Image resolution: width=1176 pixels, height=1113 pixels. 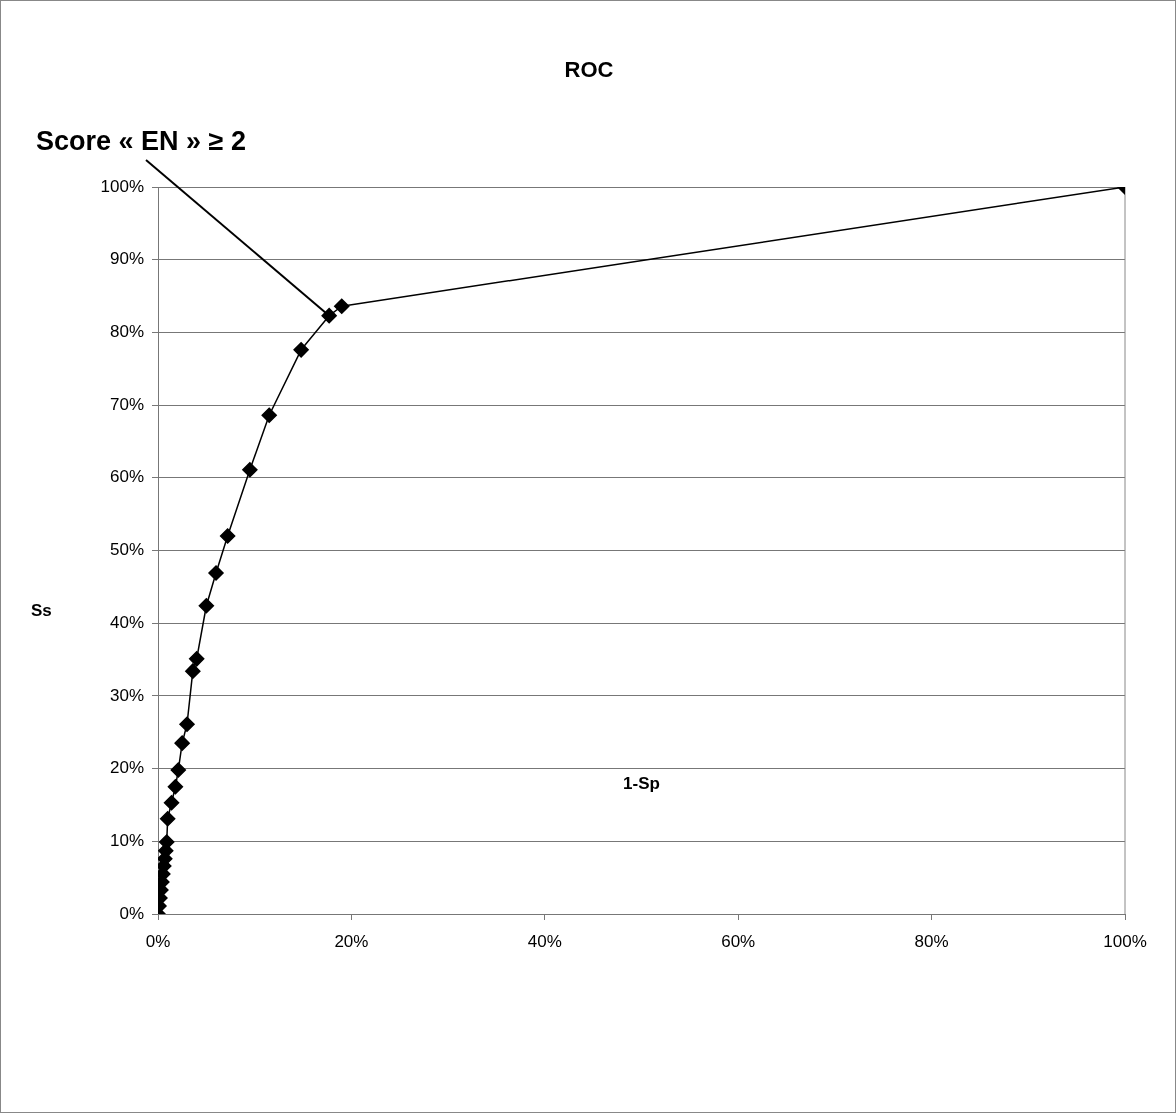 What do you see at coordinates (122, 186) in the screenshot?
I see `y-tick-label: 100%` at bounding box center [122, 186].